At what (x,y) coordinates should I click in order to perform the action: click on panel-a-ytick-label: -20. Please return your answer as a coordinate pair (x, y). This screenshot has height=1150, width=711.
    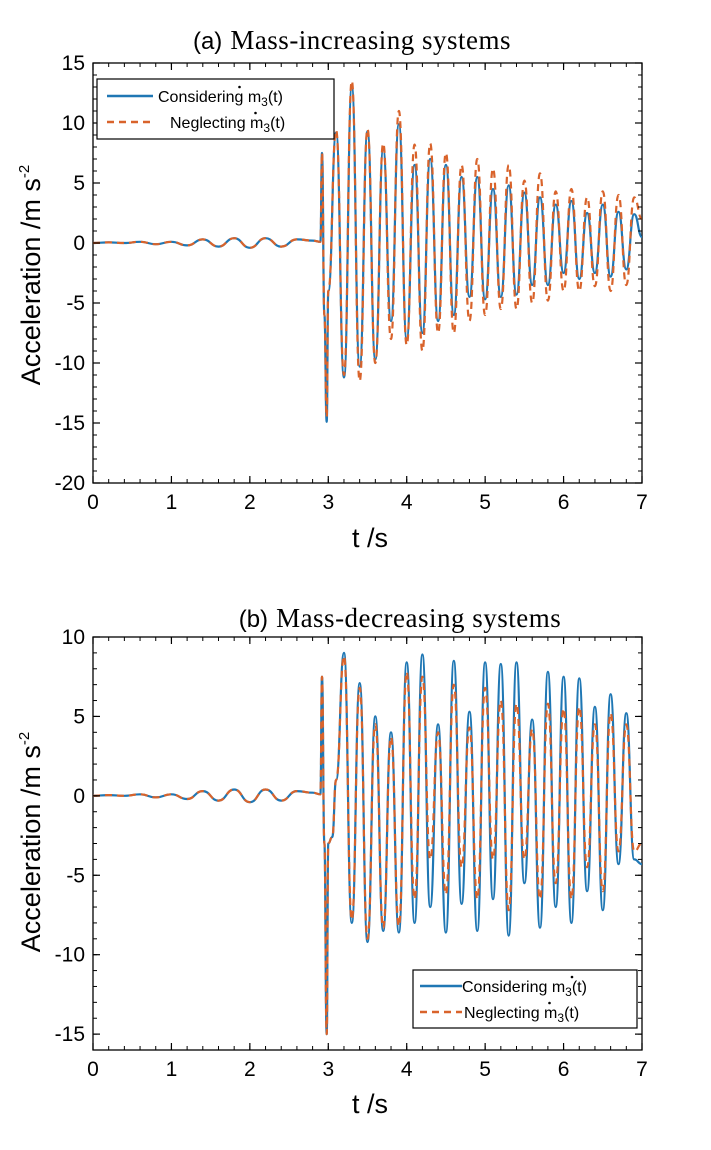
    Looking at the image, I should click on (70, 483).